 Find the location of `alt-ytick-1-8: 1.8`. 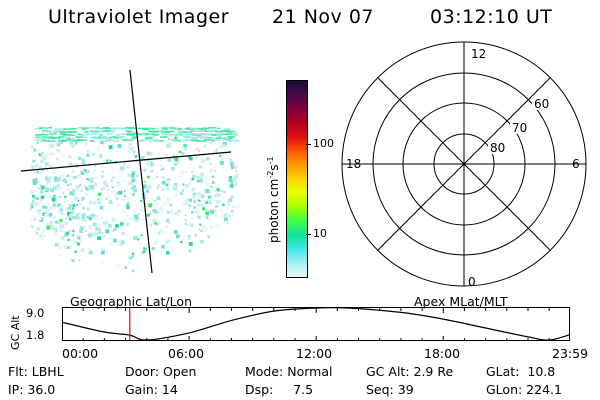

alt-ytick-1-8: 1.8 is located at coordinates (35, 335).